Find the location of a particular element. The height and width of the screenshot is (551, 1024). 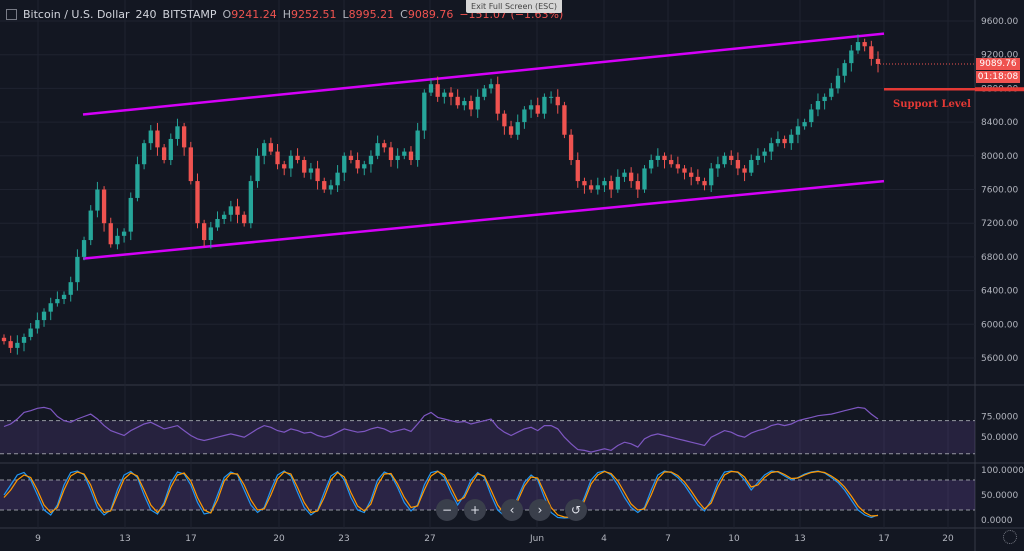

rsi-band is located at coordinates (487, 437).